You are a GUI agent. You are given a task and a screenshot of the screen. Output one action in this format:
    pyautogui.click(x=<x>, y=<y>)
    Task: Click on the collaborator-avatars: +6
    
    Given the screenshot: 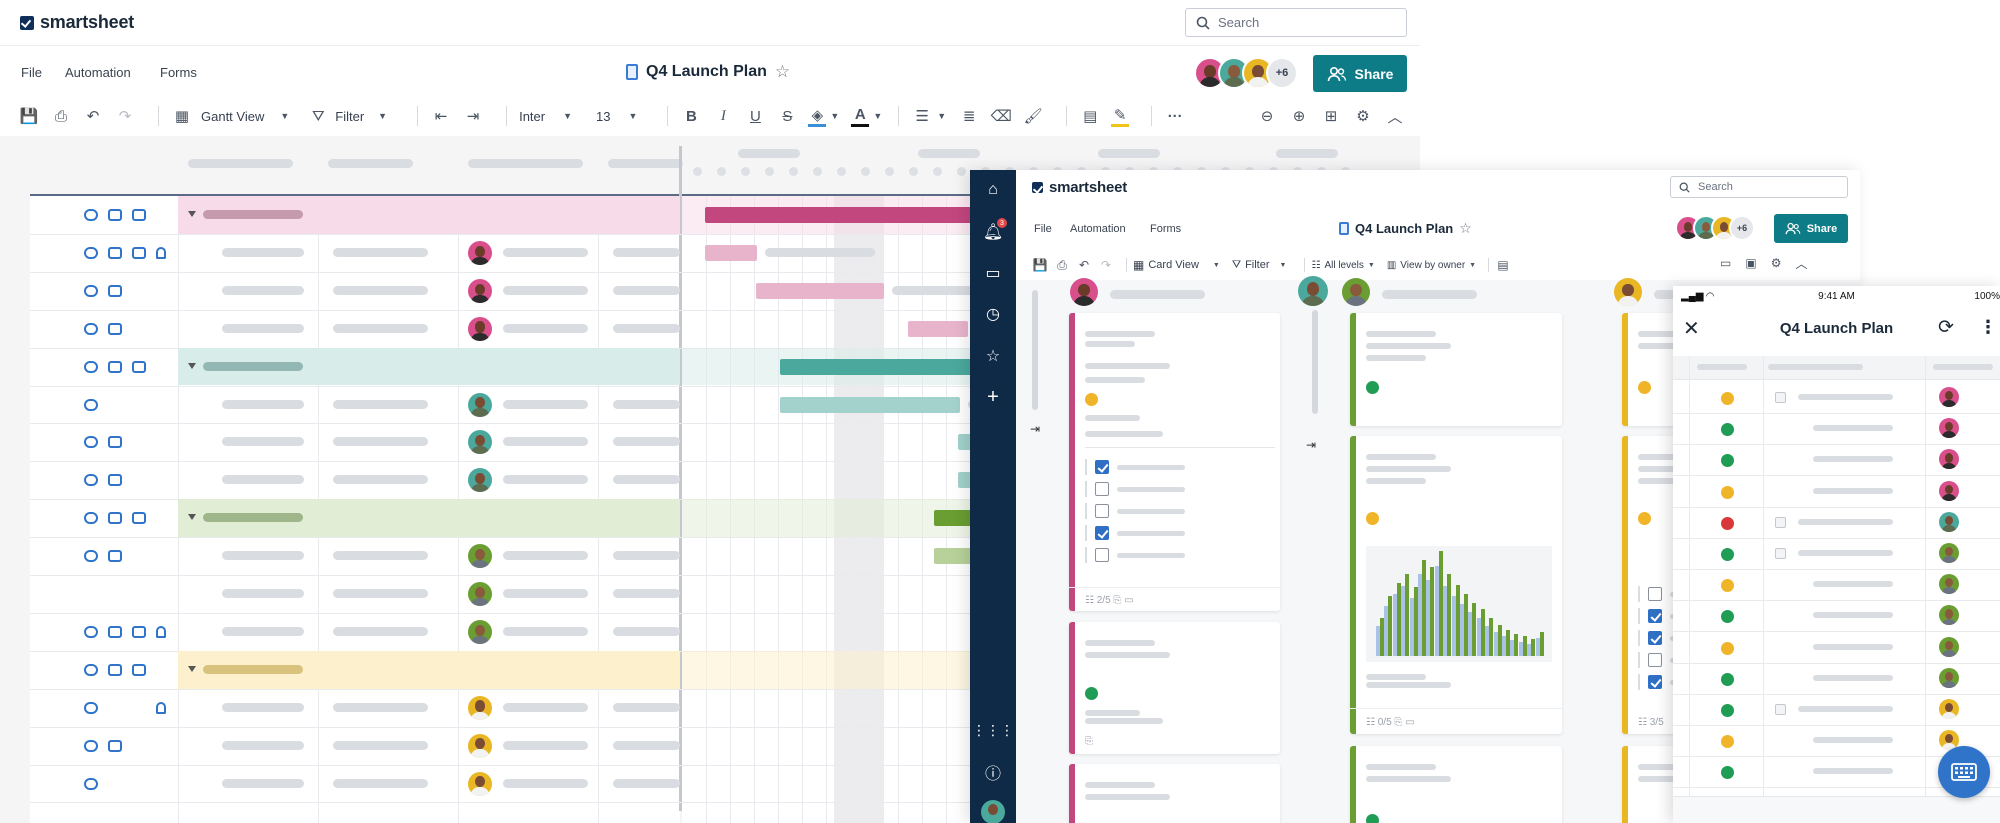 What is the action you would take?
    pyautogui.click(x=1246, y=73)
    